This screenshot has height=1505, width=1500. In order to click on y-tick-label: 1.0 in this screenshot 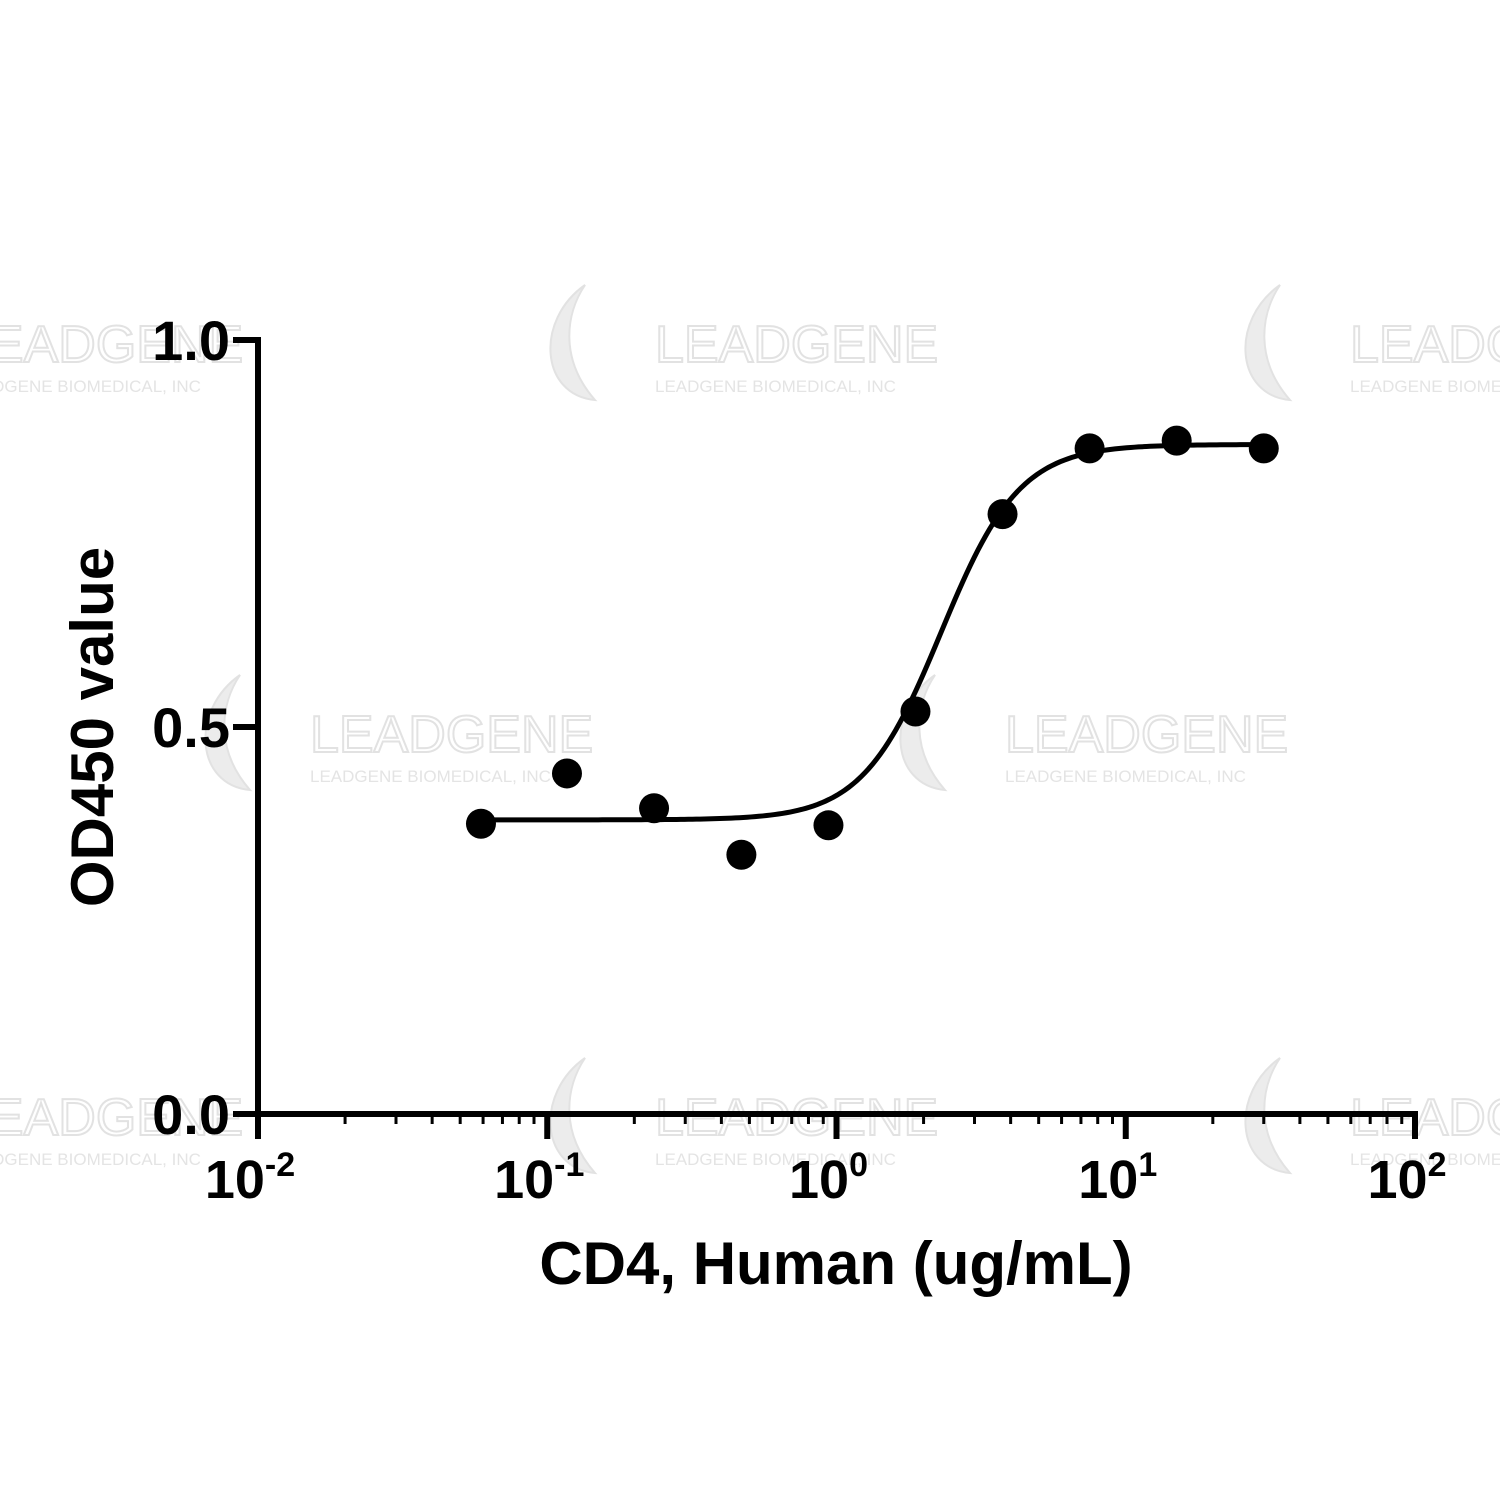, I will do `click(191, 340)`.